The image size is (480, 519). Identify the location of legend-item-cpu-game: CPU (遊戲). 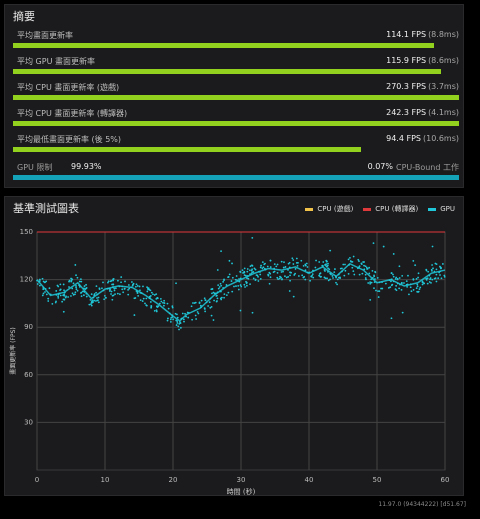
(329, 209).